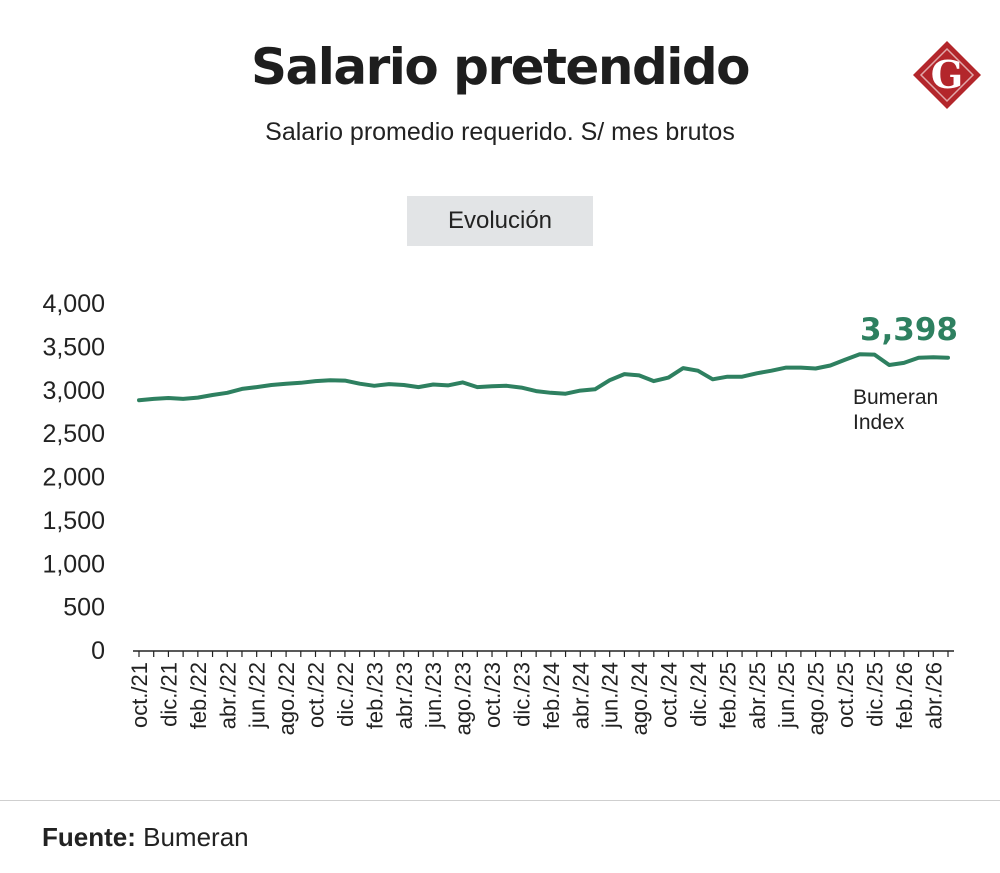 The image size is (1000, 873). I want to click on x-tick-label: ago./23, so click(463, 698).